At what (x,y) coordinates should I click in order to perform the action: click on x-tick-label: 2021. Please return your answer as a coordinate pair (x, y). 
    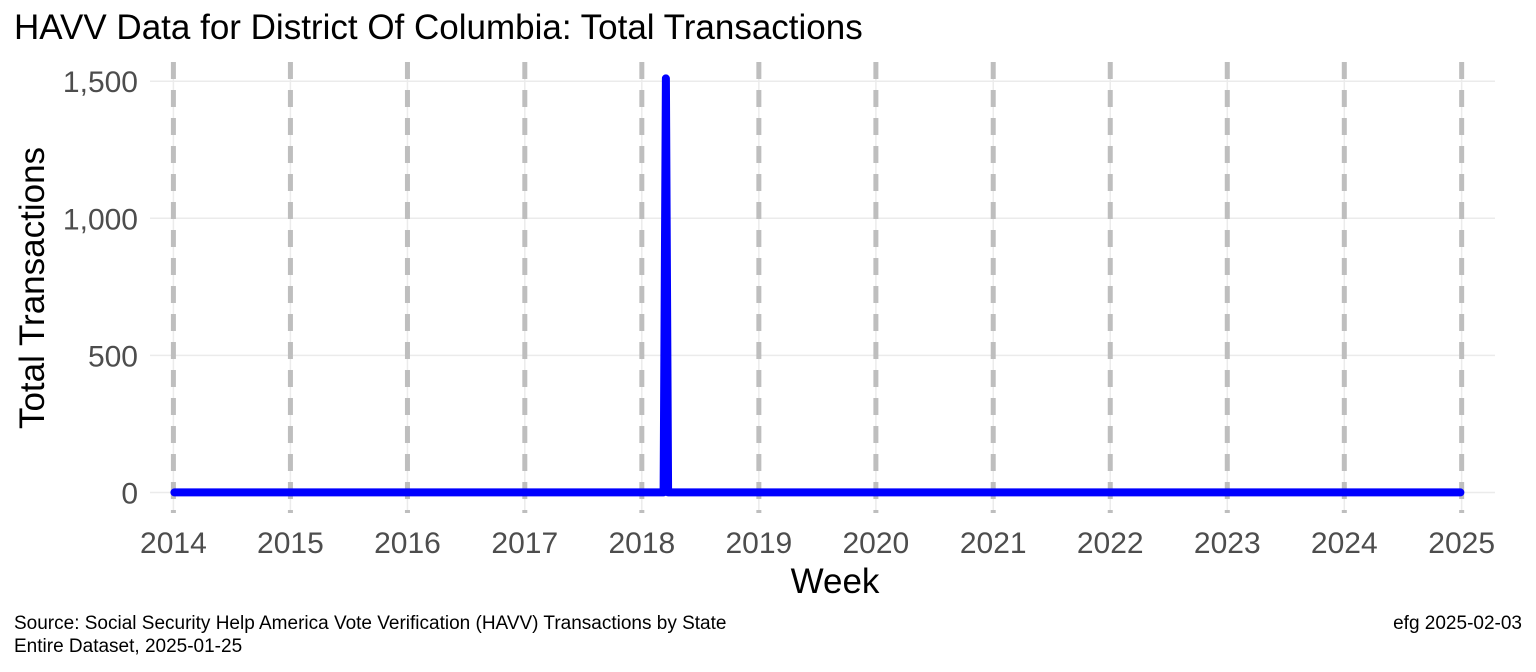
    Looking at the image, I should click on (993, 543).